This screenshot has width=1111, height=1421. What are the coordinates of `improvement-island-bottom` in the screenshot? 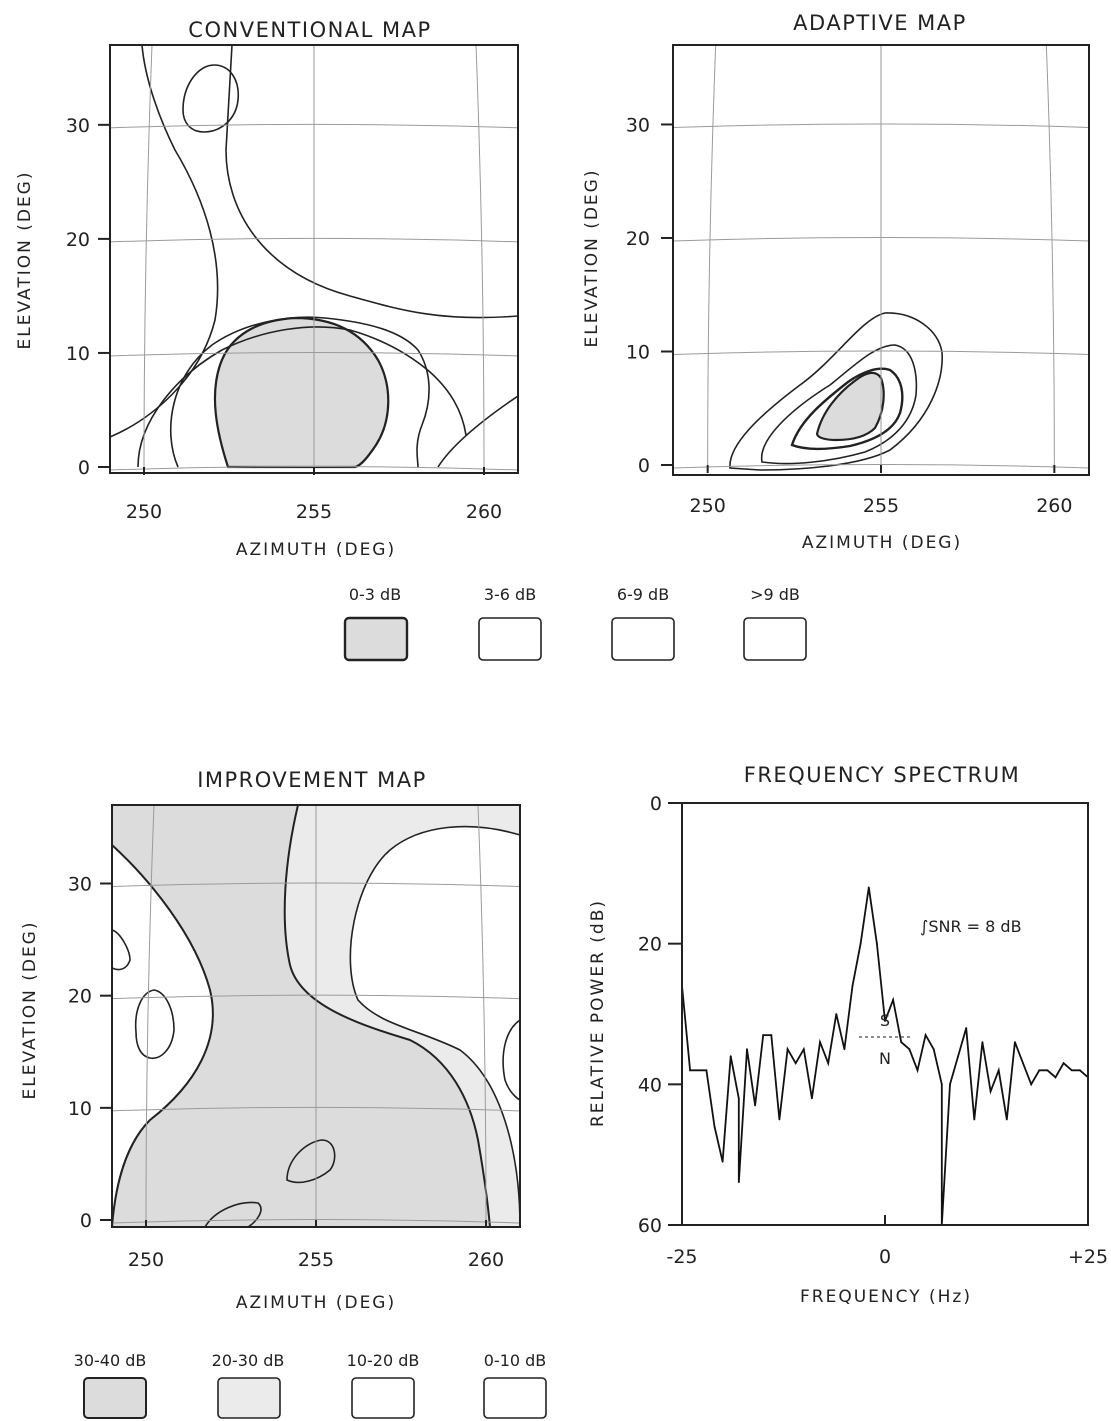 It's located at (233, 1214).